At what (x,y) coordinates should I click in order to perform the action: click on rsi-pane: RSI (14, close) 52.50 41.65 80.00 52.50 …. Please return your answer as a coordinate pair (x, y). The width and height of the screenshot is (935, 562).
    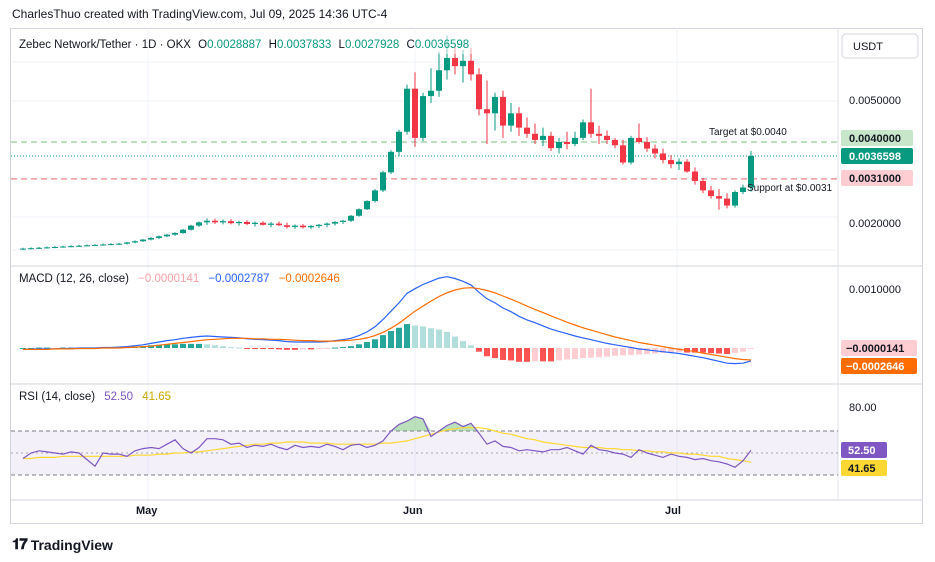
    Looking at the image, I should click on (449, 433).